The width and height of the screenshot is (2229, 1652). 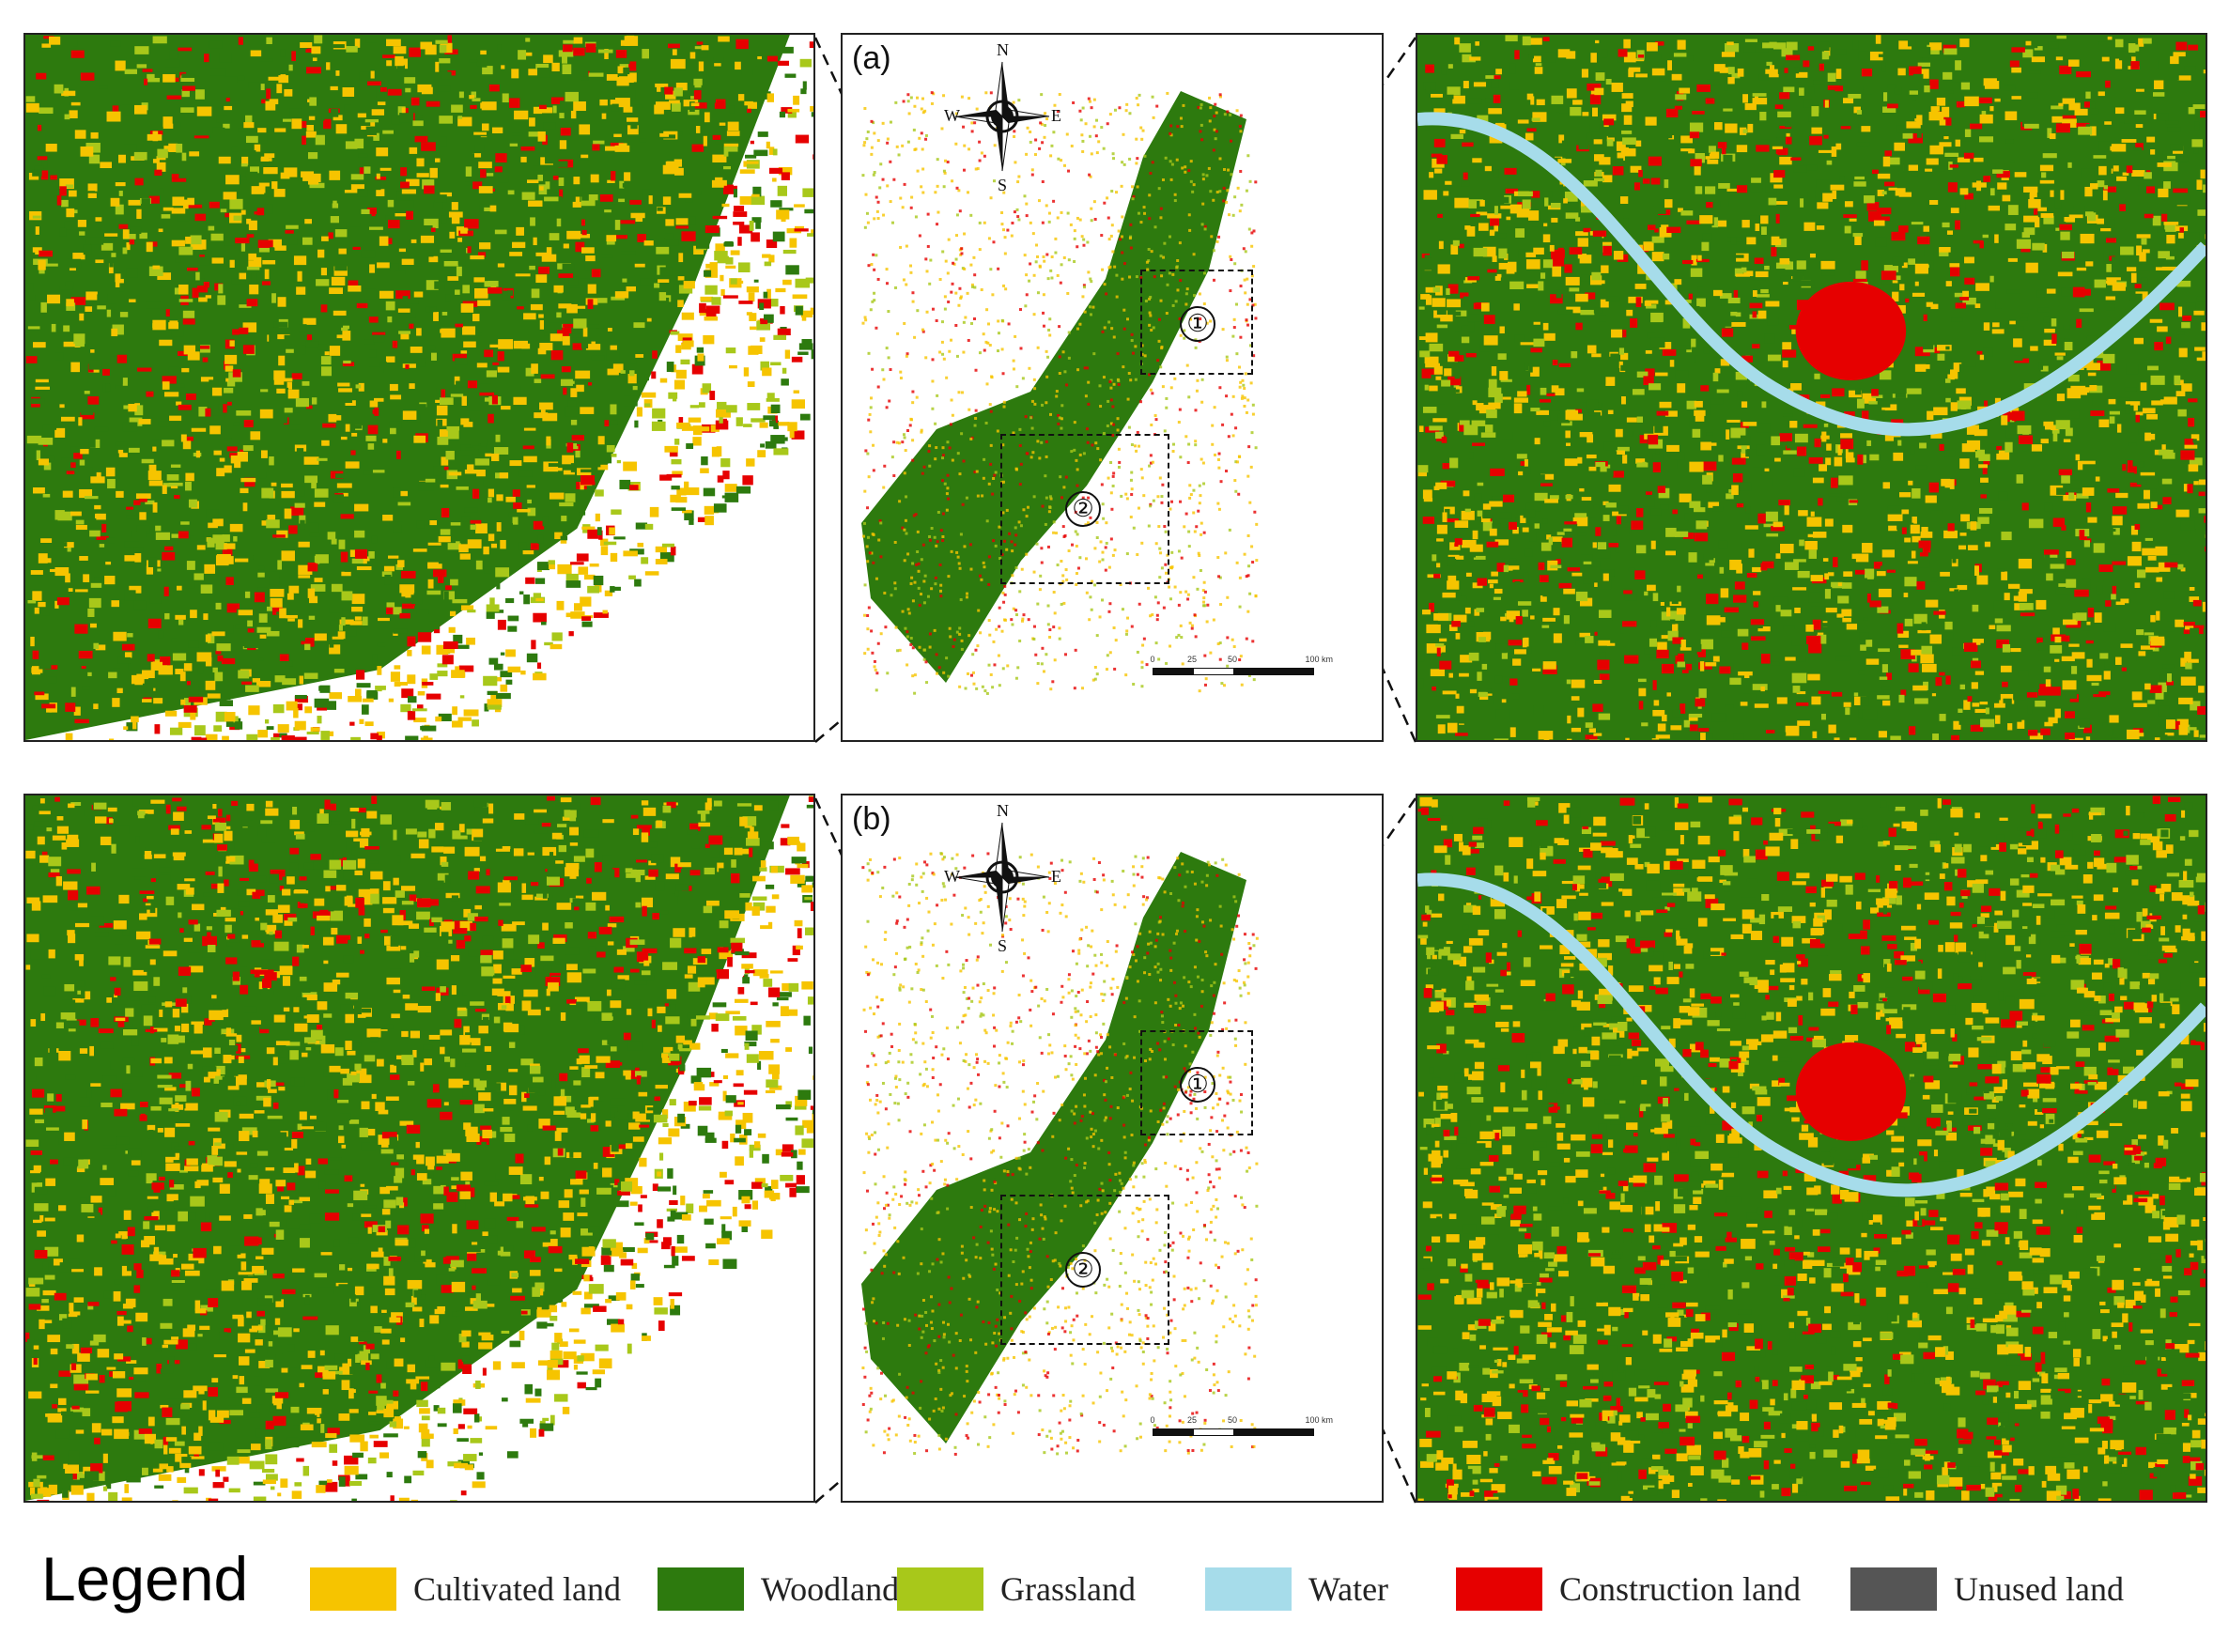 I want to click on panel-label-a: (a), so click(x=871, y=58).